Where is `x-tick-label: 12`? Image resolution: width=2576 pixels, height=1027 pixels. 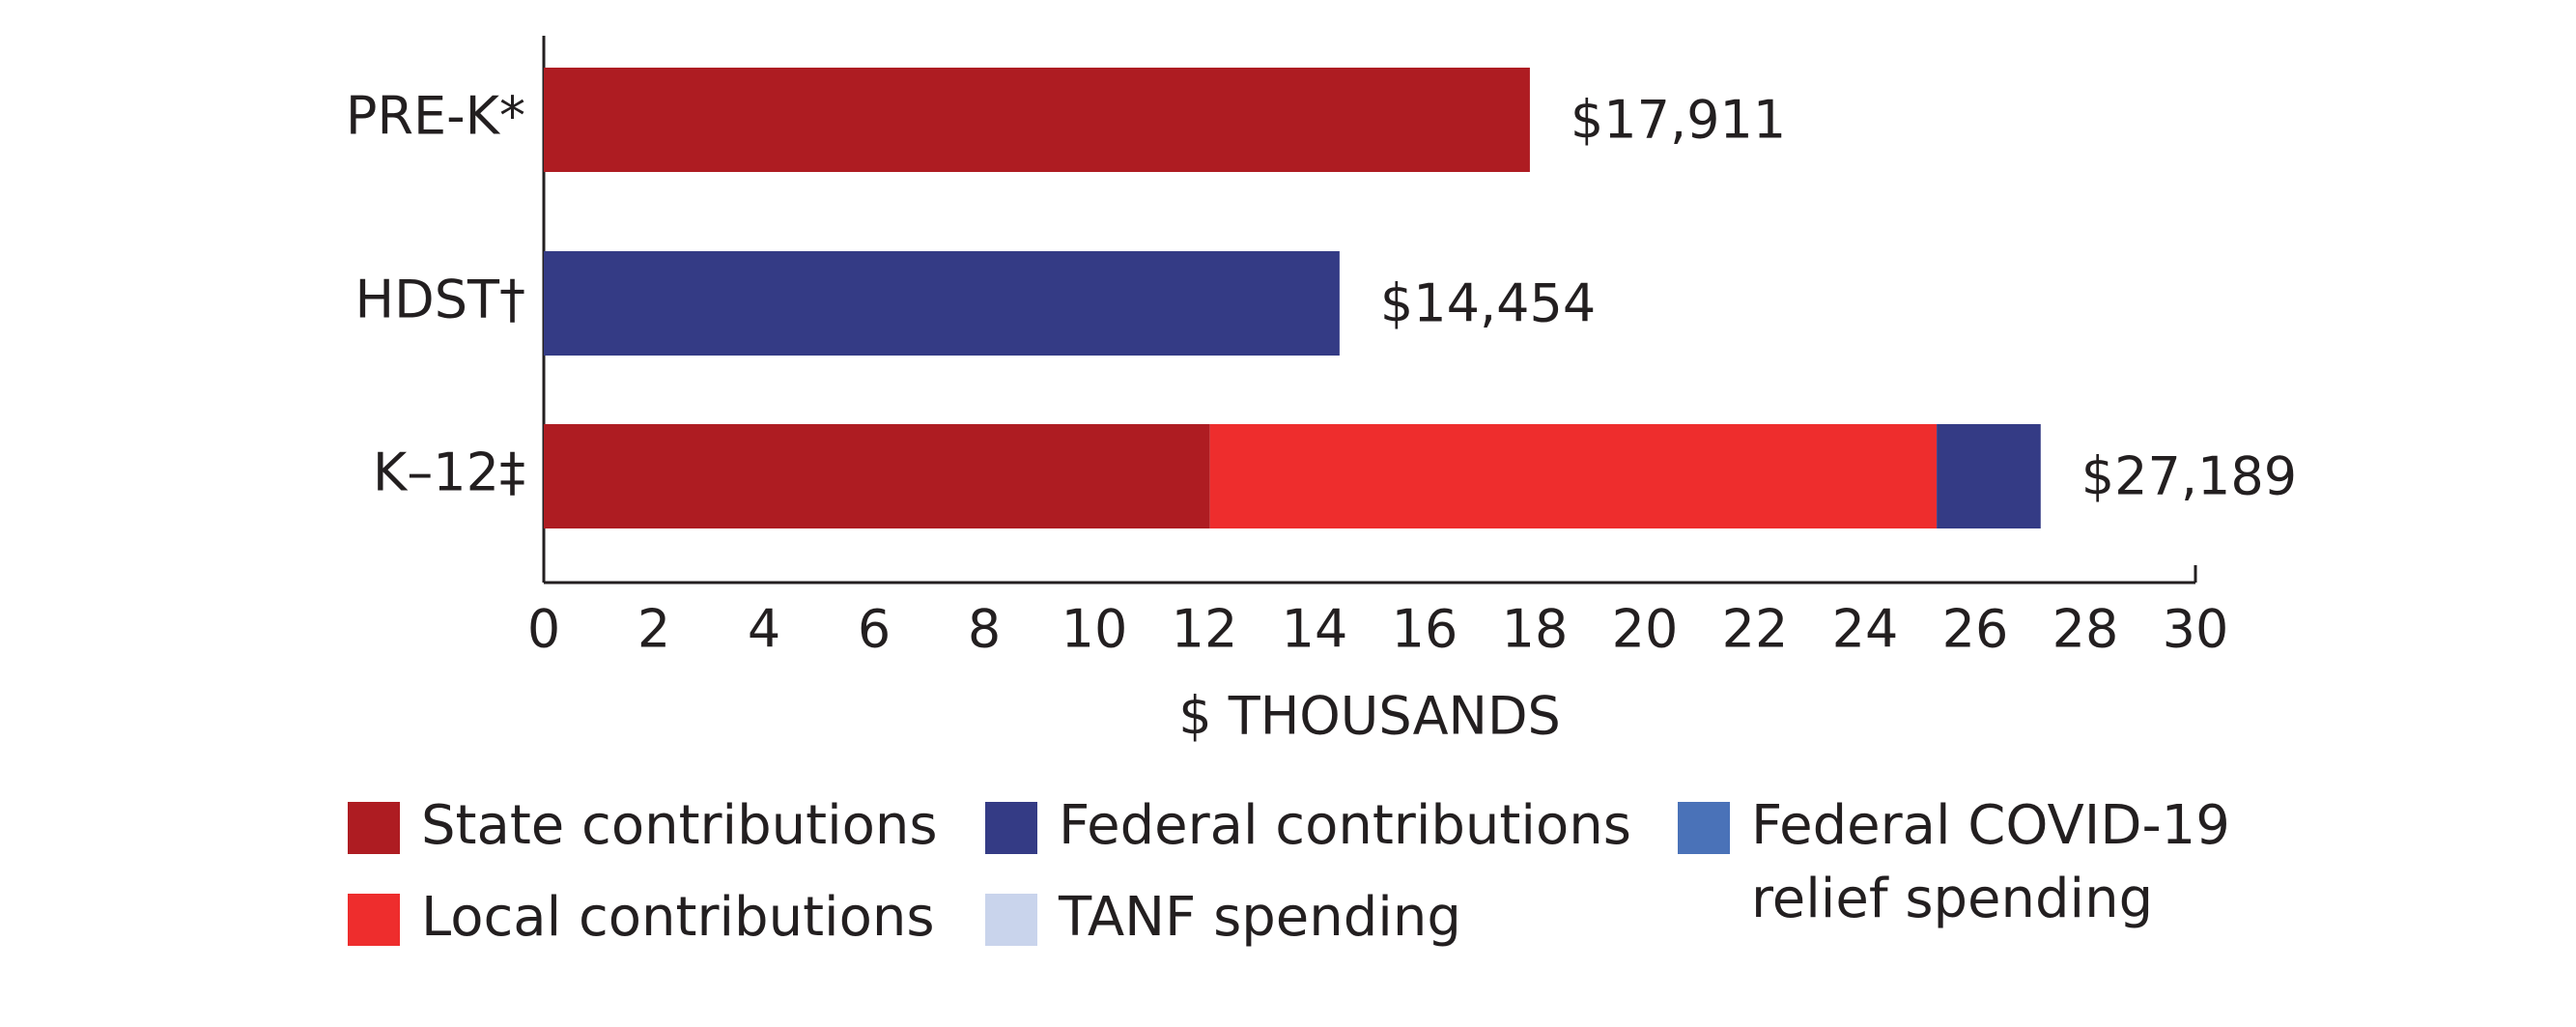
x-tick-label: 12 is located at coordinates (1205, 629).